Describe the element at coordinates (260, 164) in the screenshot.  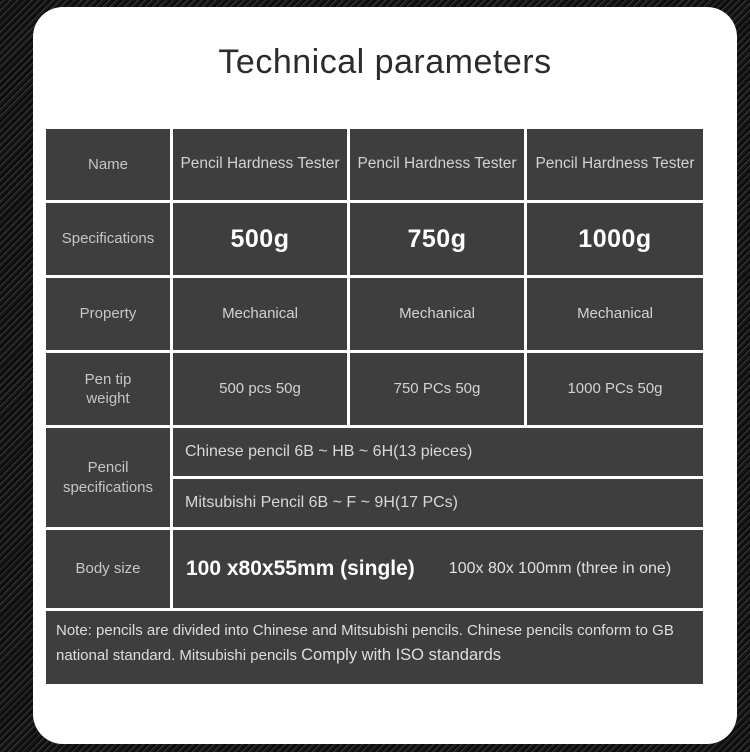
I see `name-value-1: Pencil Hardness Tester` at that location.